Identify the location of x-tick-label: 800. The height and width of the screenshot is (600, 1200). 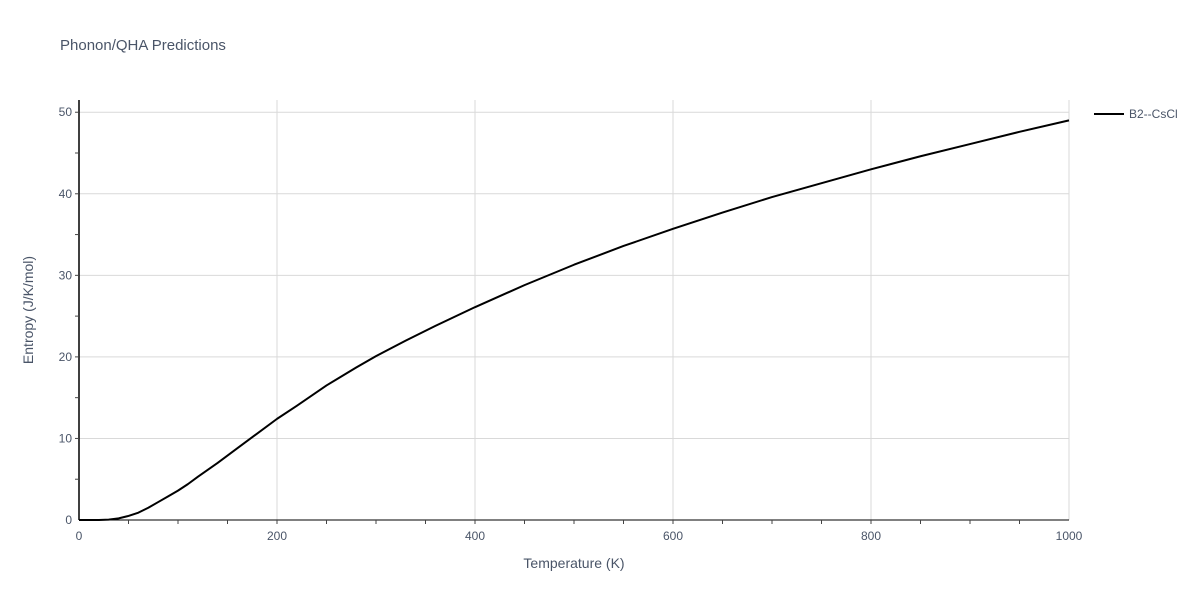
(871, 536).